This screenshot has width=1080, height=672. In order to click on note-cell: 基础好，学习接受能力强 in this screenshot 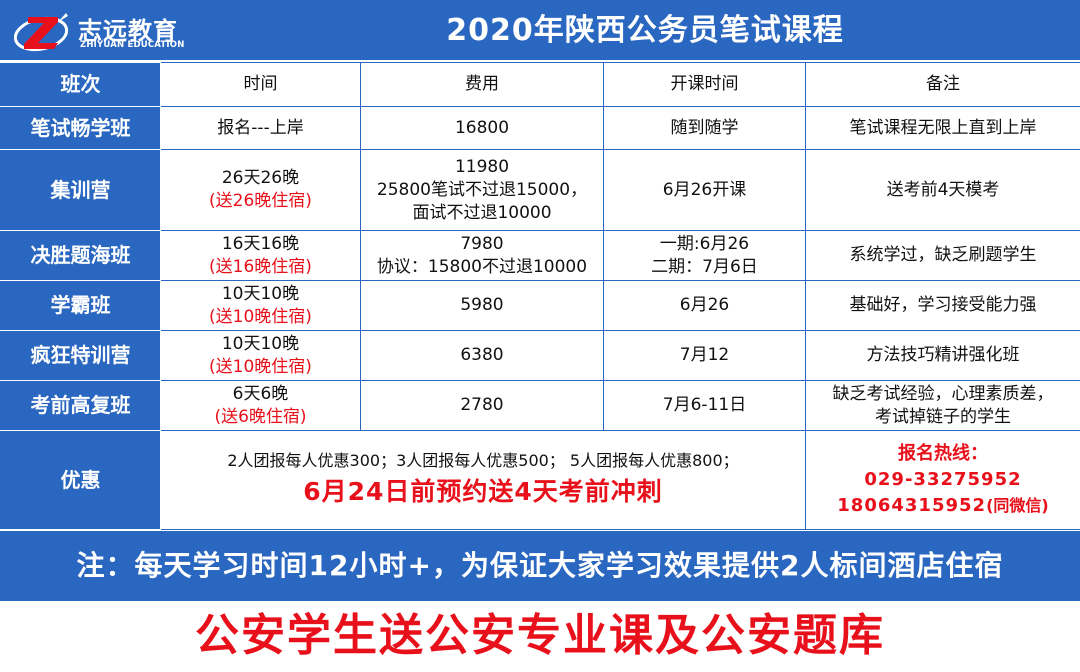, I will do `click(942, 305)`.